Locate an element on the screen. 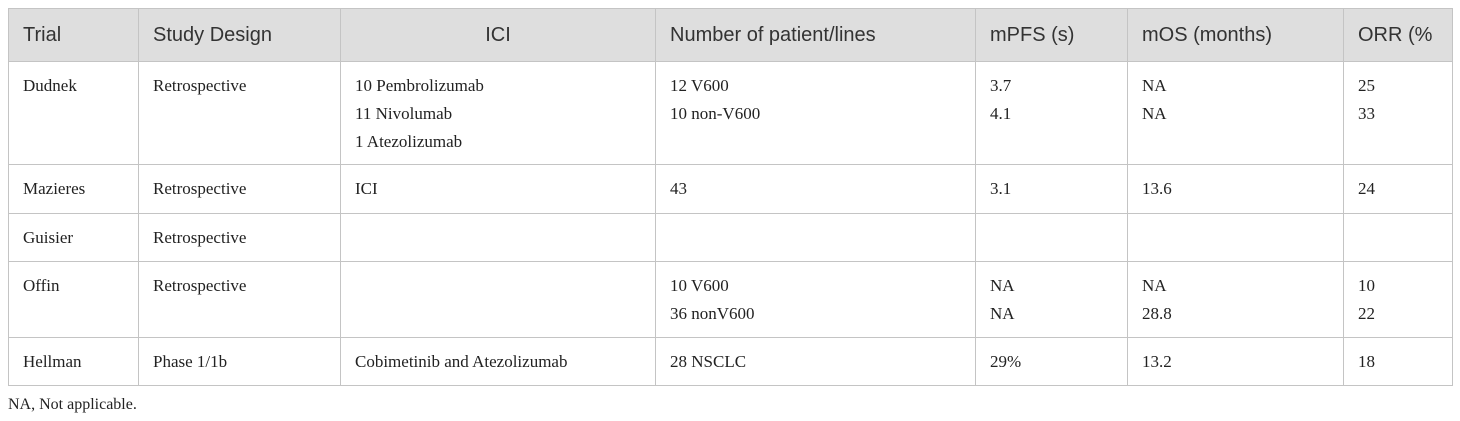 The width and height of the screenshot is (1460, 421). table-cell: 3.7 4.1 is located at coordinates (1051, 113).